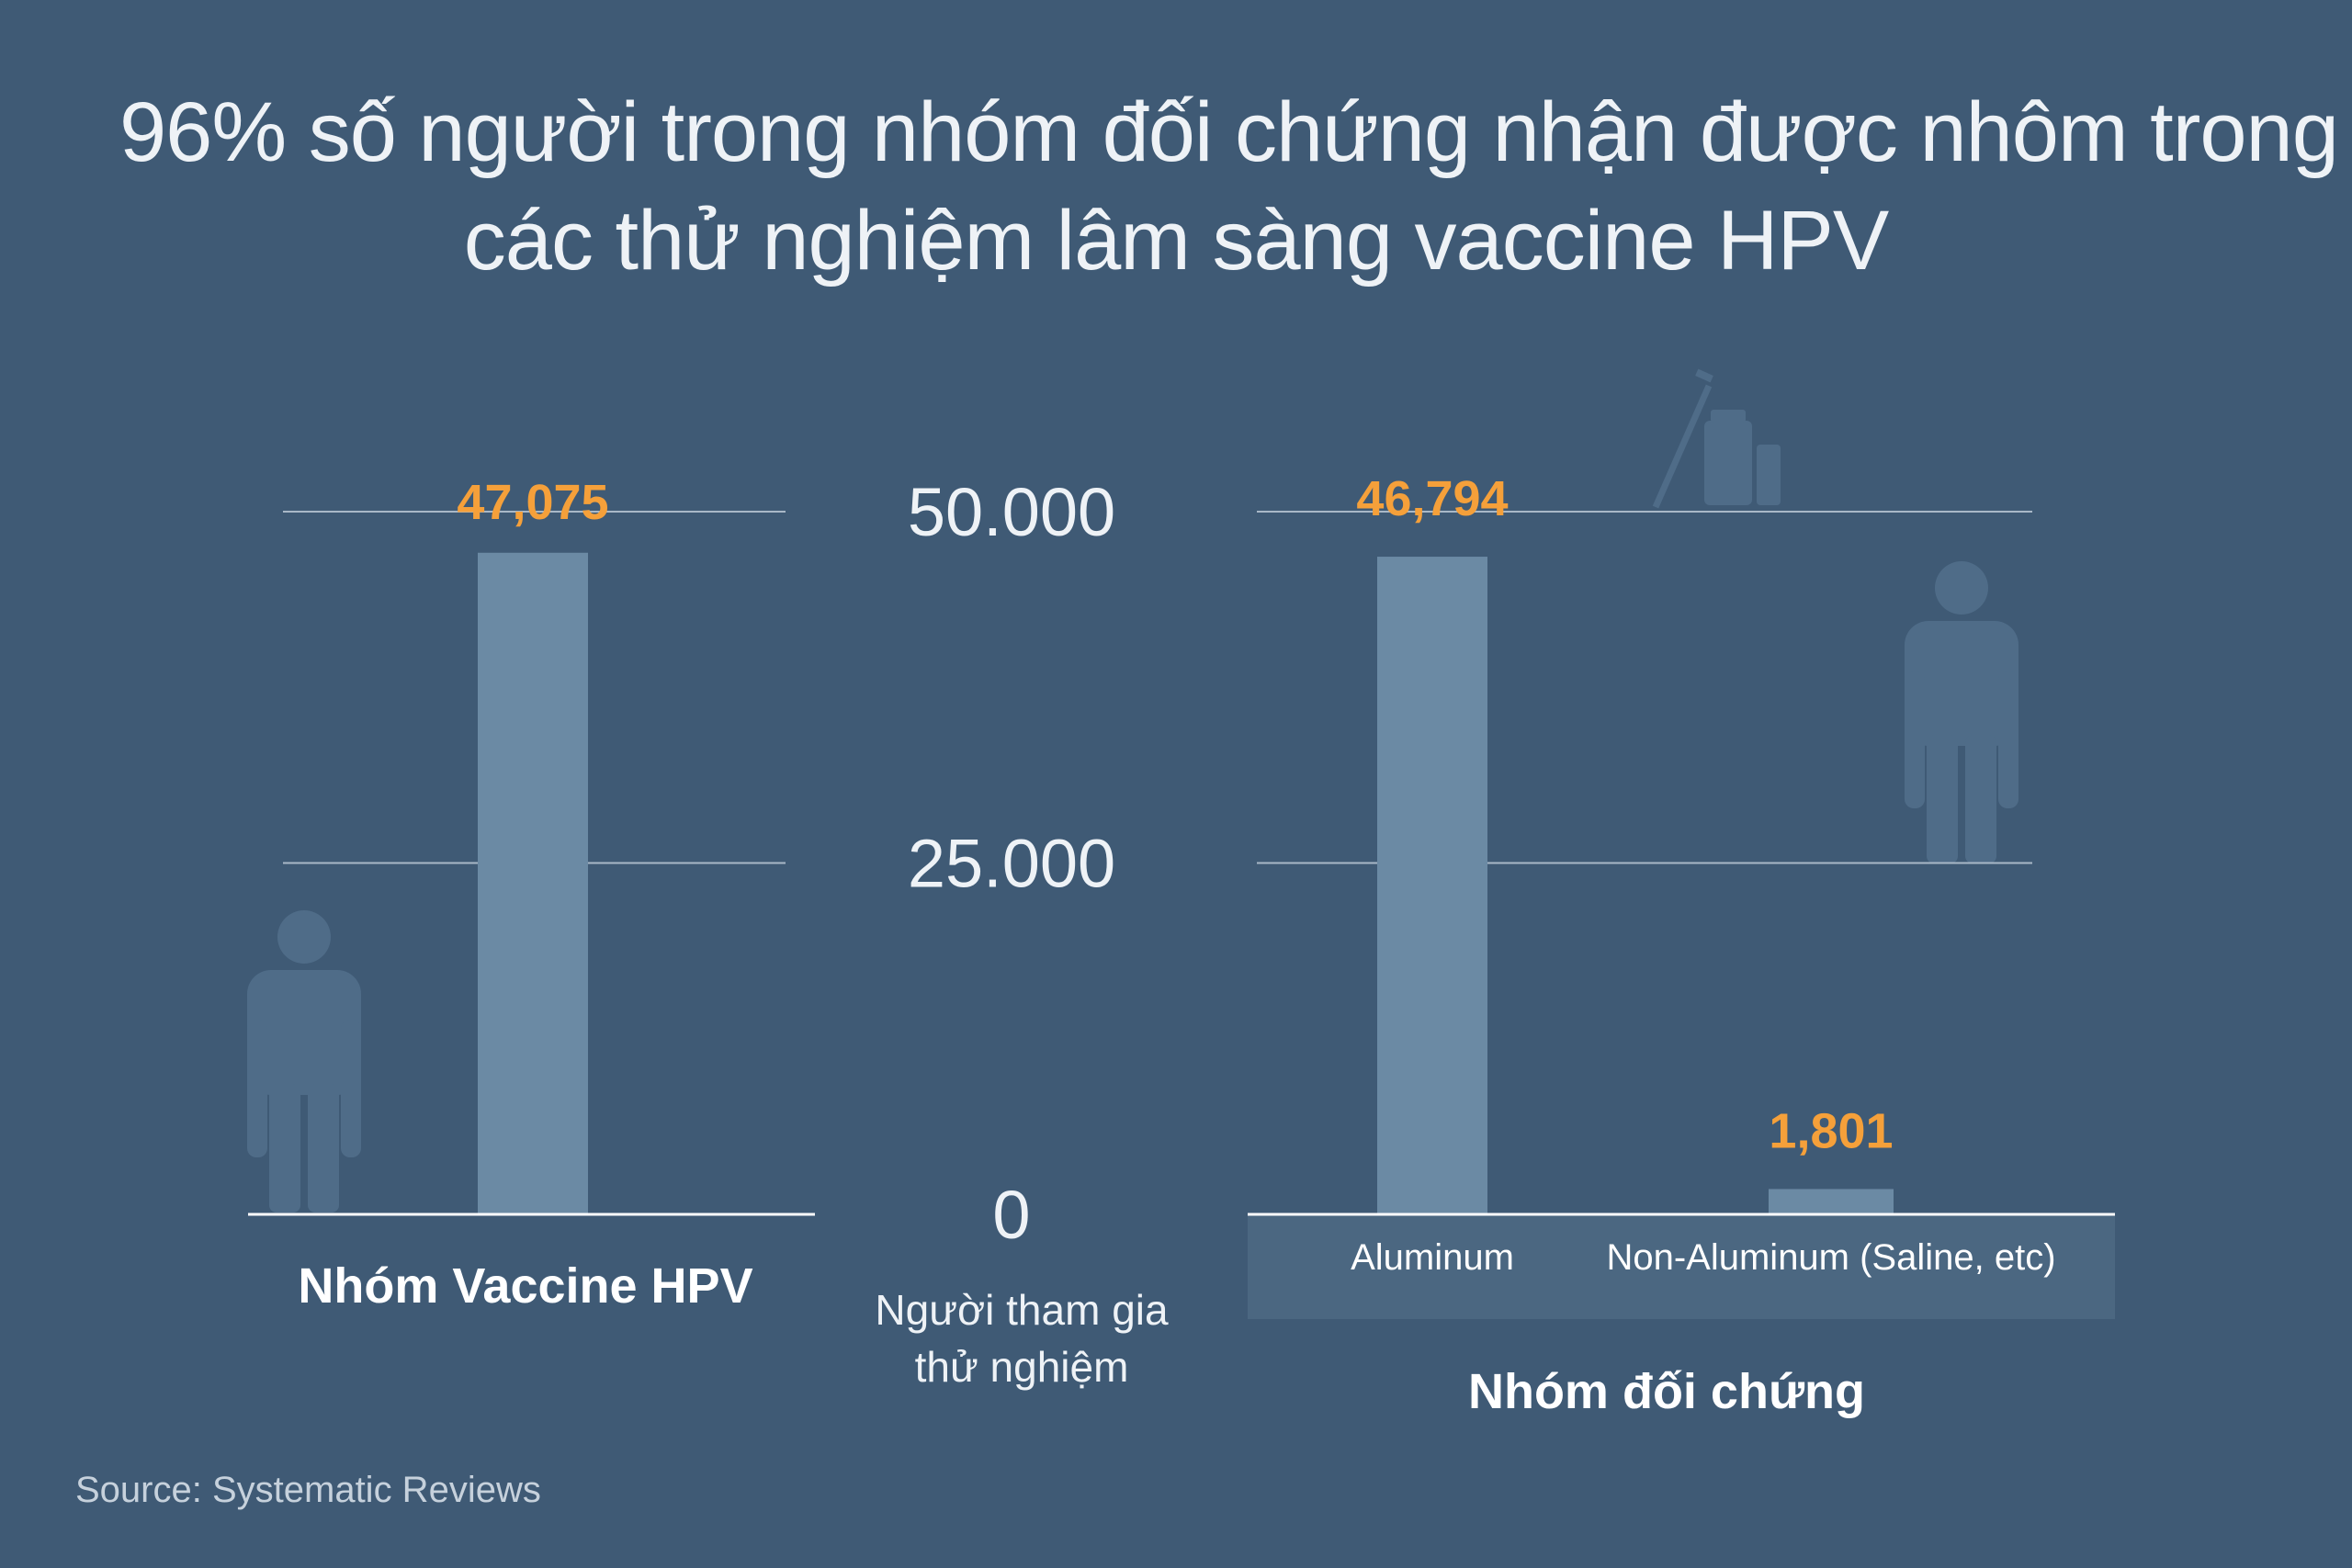 The height and width of the screenshot is (1568, 2352). I want to click on syringe-vial-icon, so click(1716, 439).